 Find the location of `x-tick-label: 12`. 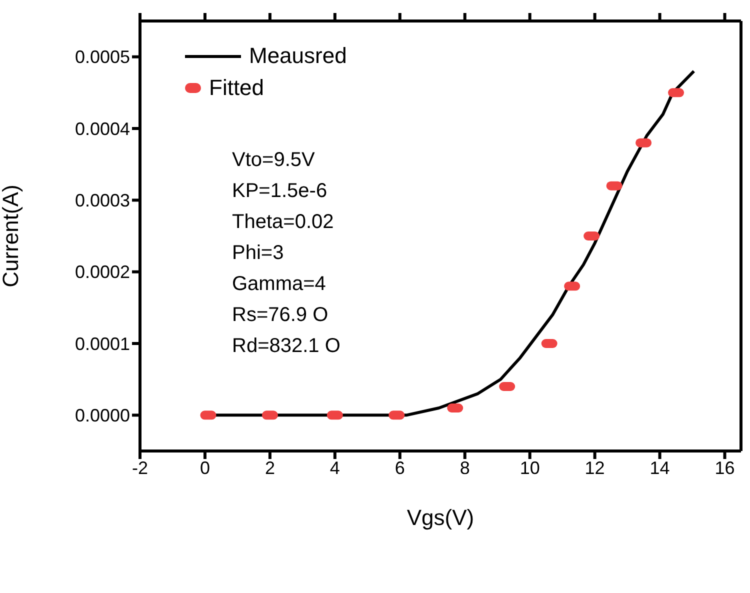

x-tick-label: 12 is located at coordinates (594, 468).